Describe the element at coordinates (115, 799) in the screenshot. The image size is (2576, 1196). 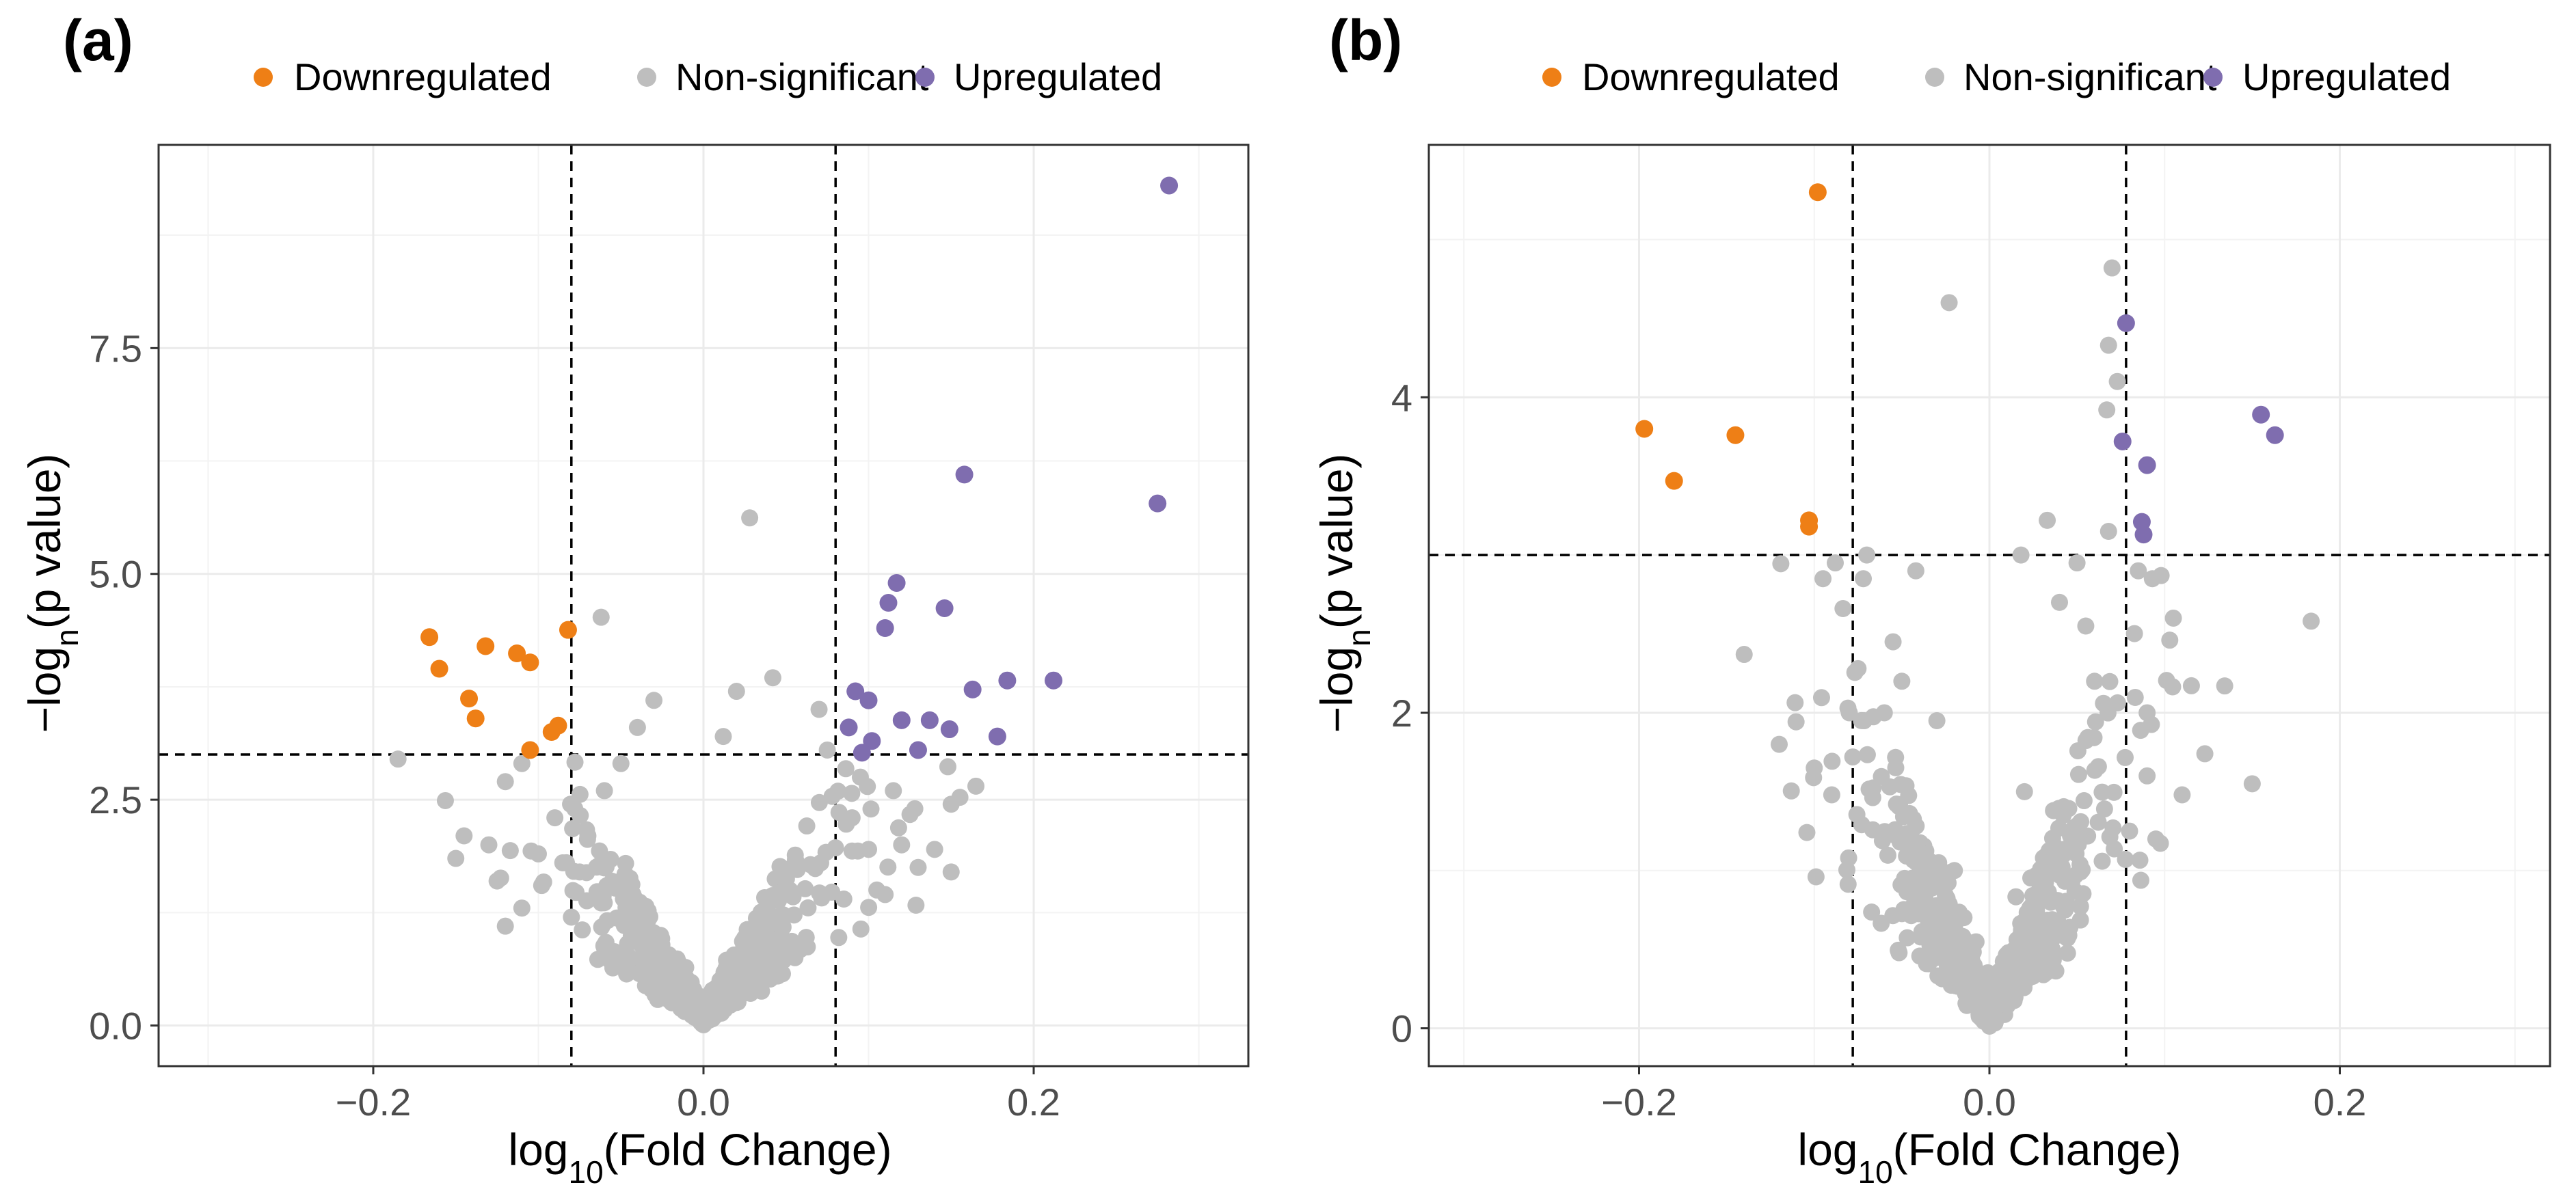
I see `y-tick-label: 2.5` at that location.